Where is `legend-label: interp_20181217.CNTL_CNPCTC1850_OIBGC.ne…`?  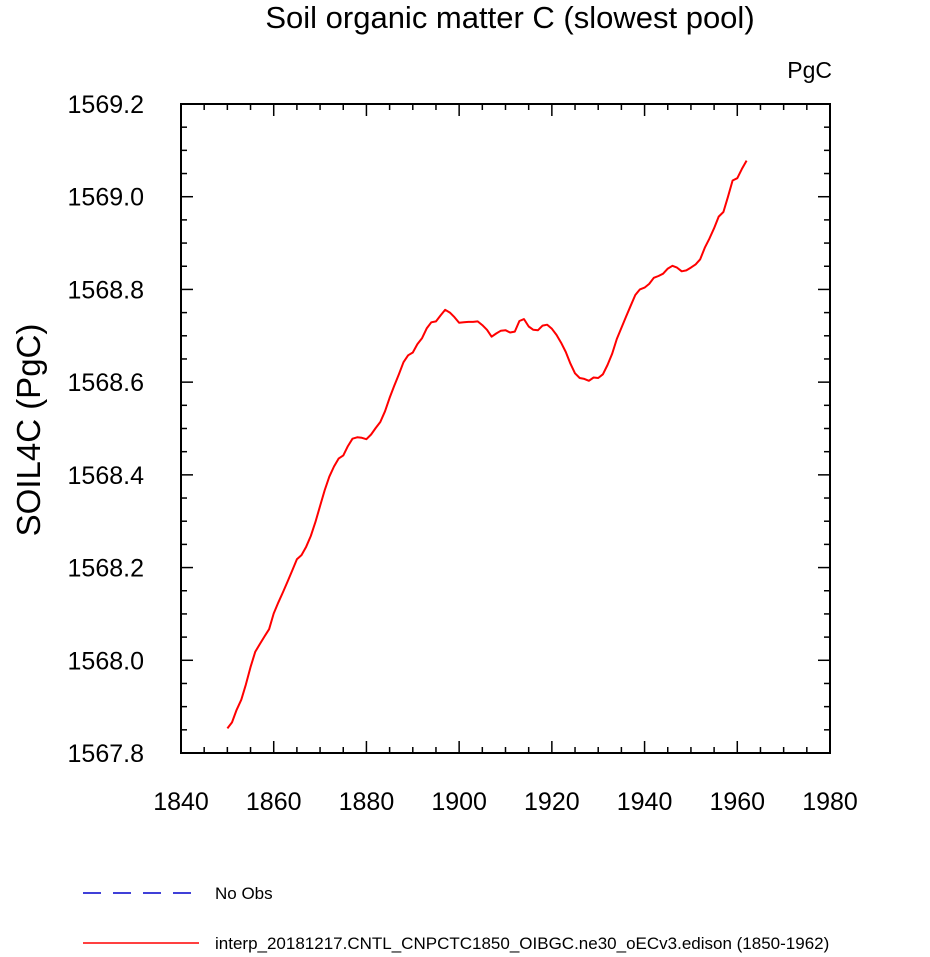
legend-label: interp_20181217.CNTL_CNPCTC1850_OIBGC.ne… is located at coordinates (522, 943).